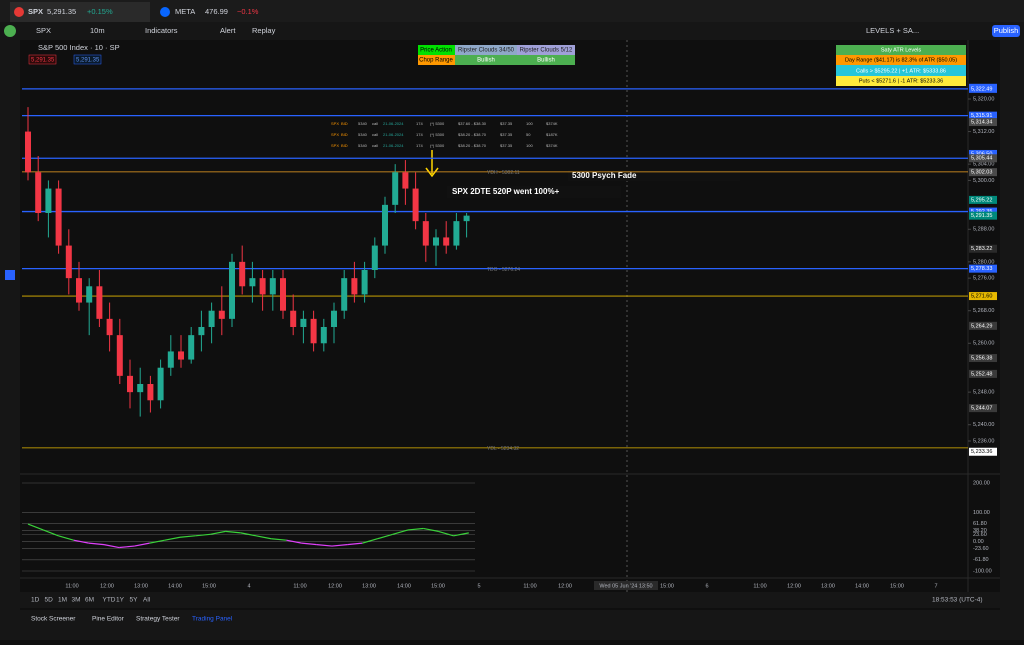 This screenshot has width=1024, height=645. I want to click on range-button: 1D, so click(35, 600).